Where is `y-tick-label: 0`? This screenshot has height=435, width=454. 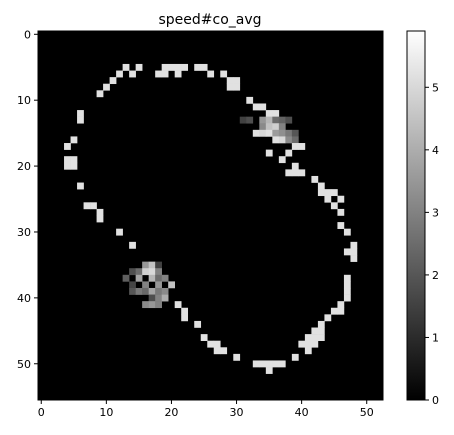
y-tick-label: 0 is located at coordinates (27, 34).